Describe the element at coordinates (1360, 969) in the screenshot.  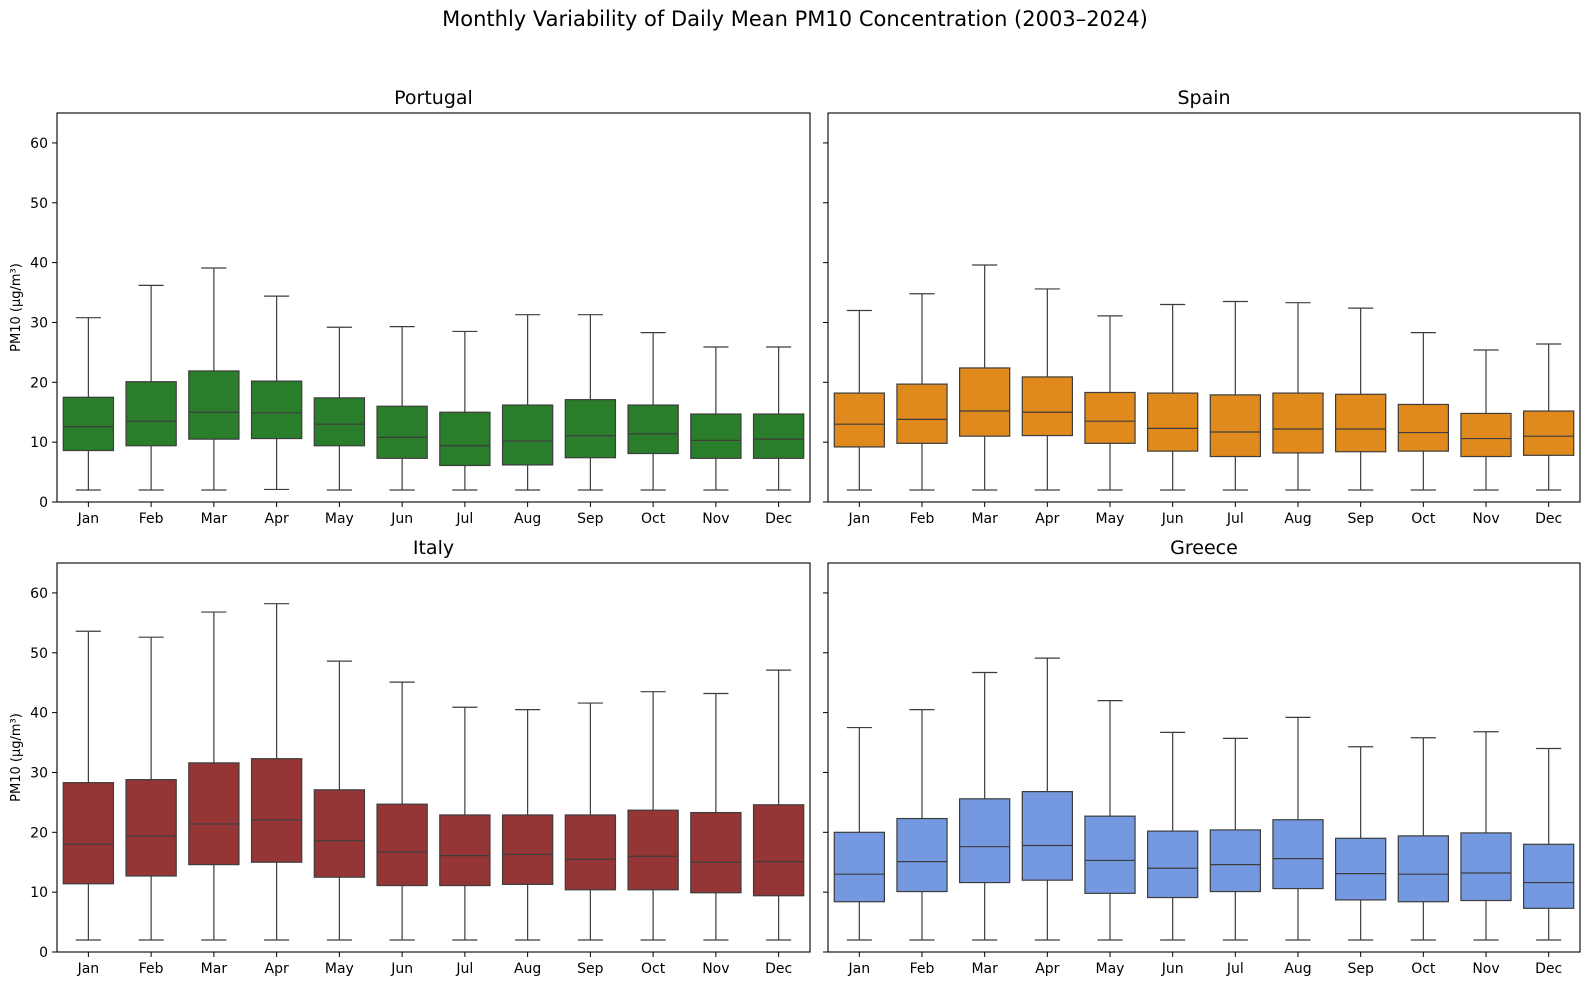
I see `x-tick-label: Sep` at that location.